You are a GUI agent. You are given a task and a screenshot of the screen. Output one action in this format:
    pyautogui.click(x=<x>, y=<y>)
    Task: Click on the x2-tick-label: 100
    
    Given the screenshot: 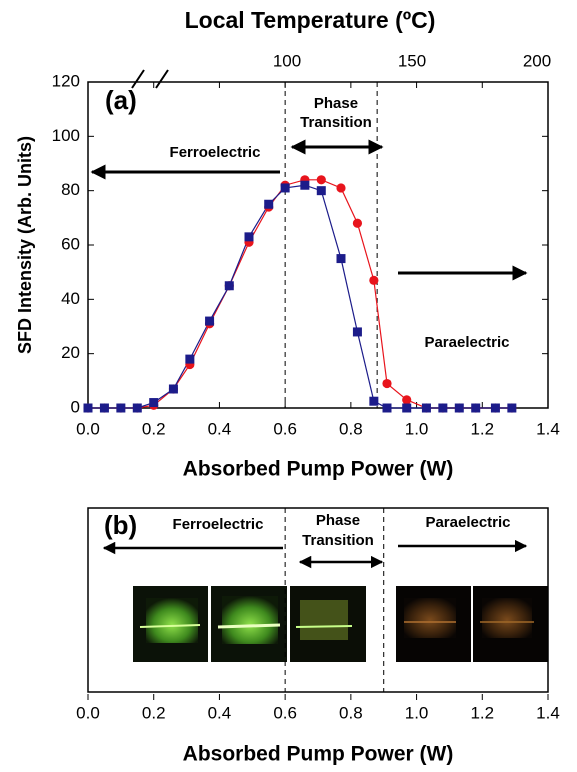 What is the action you would take?
    pyautogui.click(x=287, y=60)
    